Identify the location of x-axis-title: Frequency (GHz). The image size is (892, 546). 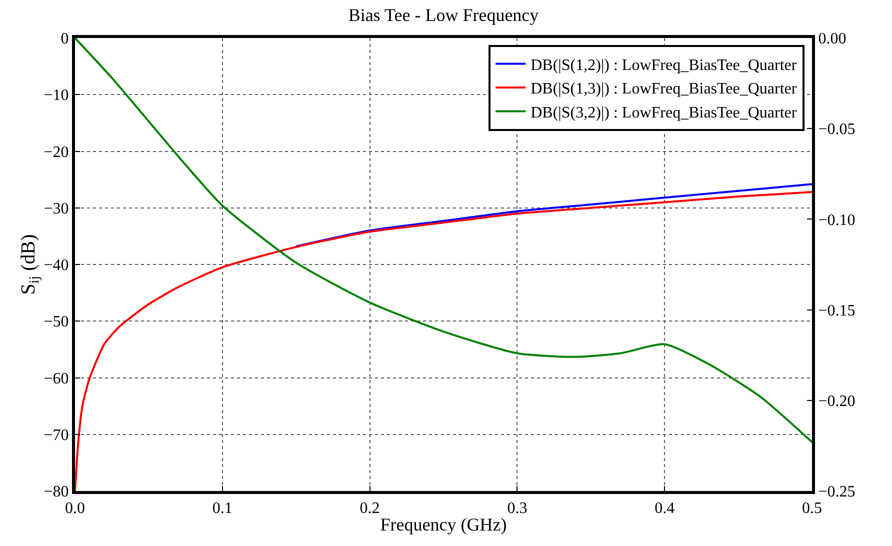
(443, 524).